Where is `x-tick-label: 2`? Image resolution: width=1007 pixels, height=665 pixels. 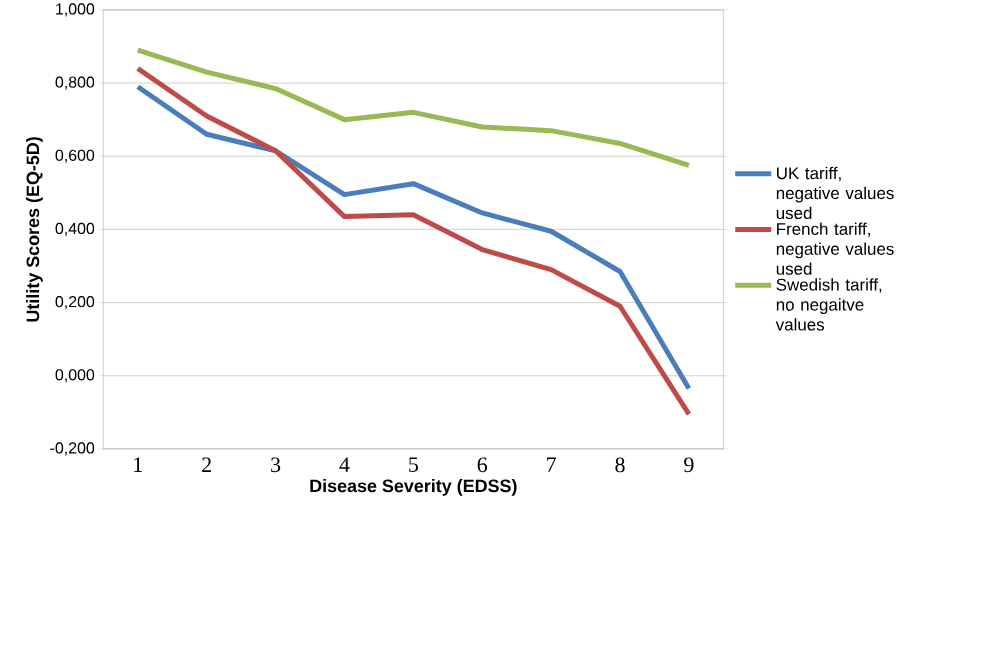 x-tick-label: 2 is located at coordinates (206, 465).